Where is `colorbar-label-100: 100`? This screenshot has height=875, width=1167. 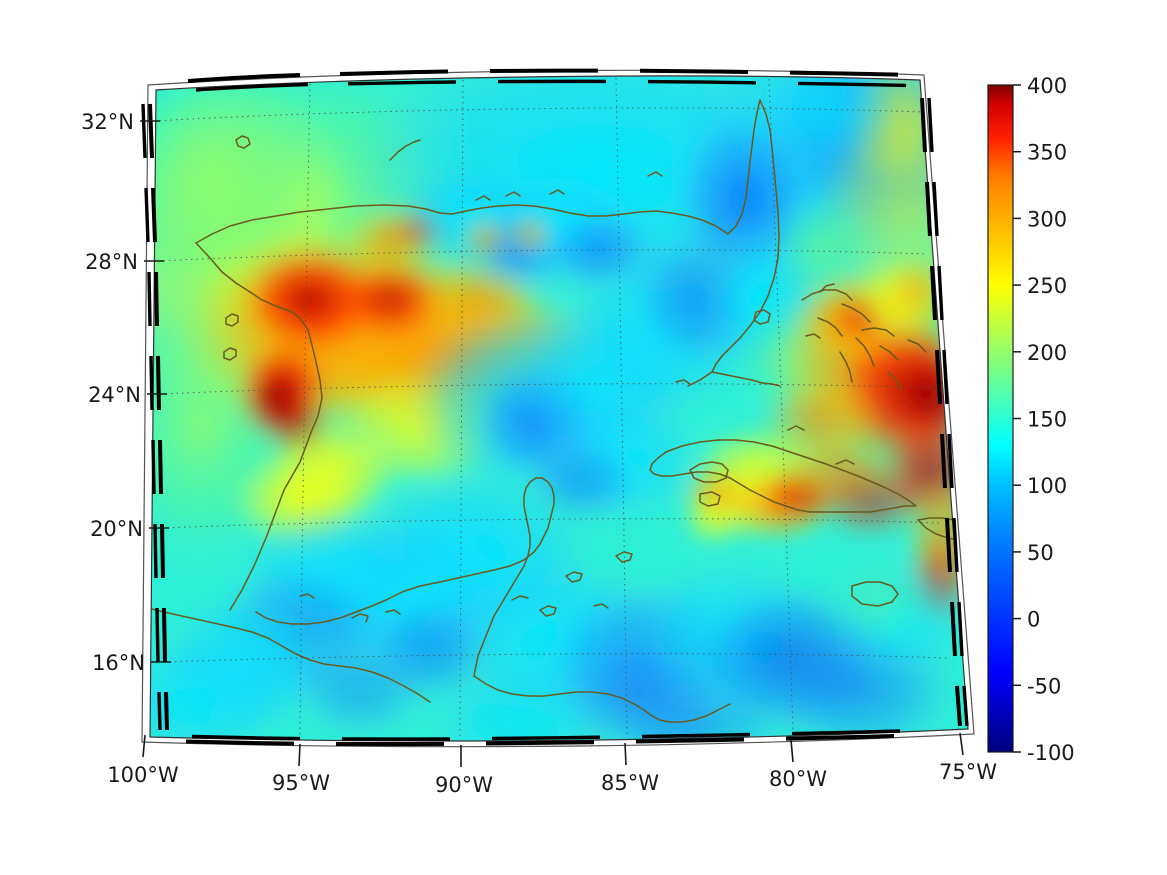 colorbar-label-100: 100 is located at coordinates (1047, 486).